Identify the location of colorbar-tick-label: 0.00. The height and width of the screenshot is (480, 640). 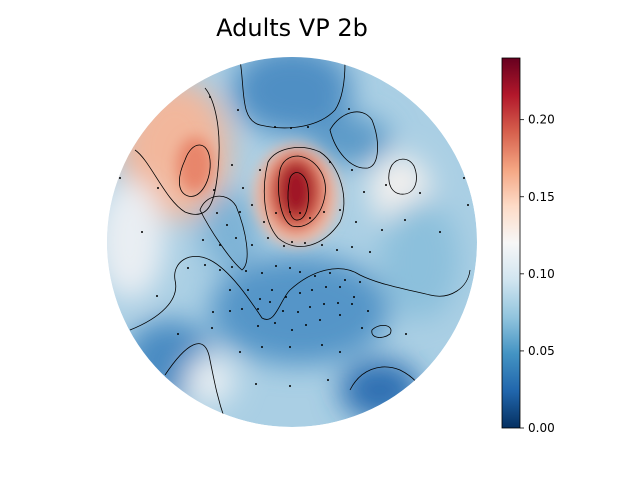
(541, 428).